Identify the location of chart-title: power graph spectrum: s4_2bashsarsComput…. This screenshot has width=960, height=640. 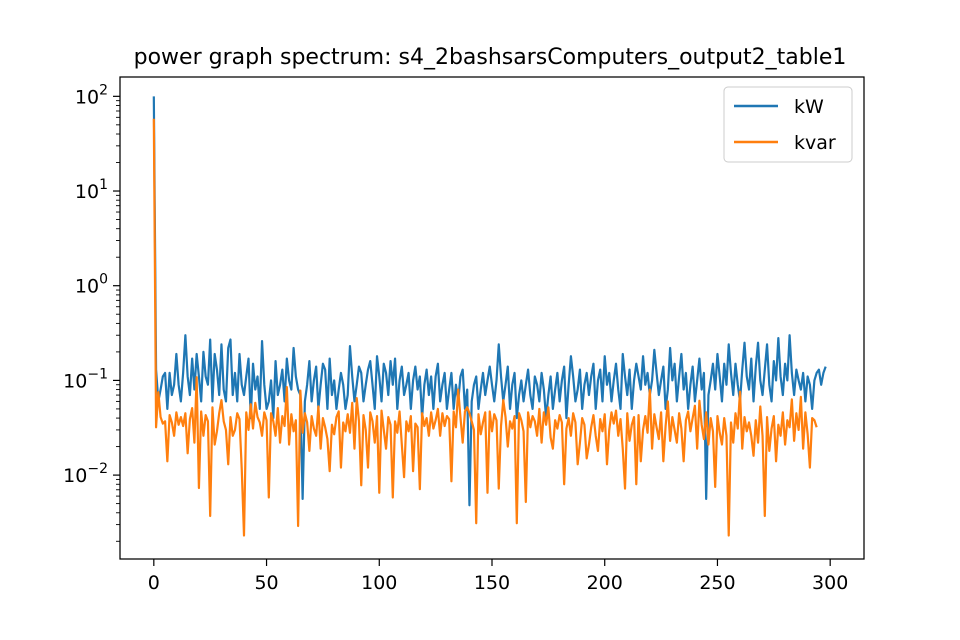
(490, 57).